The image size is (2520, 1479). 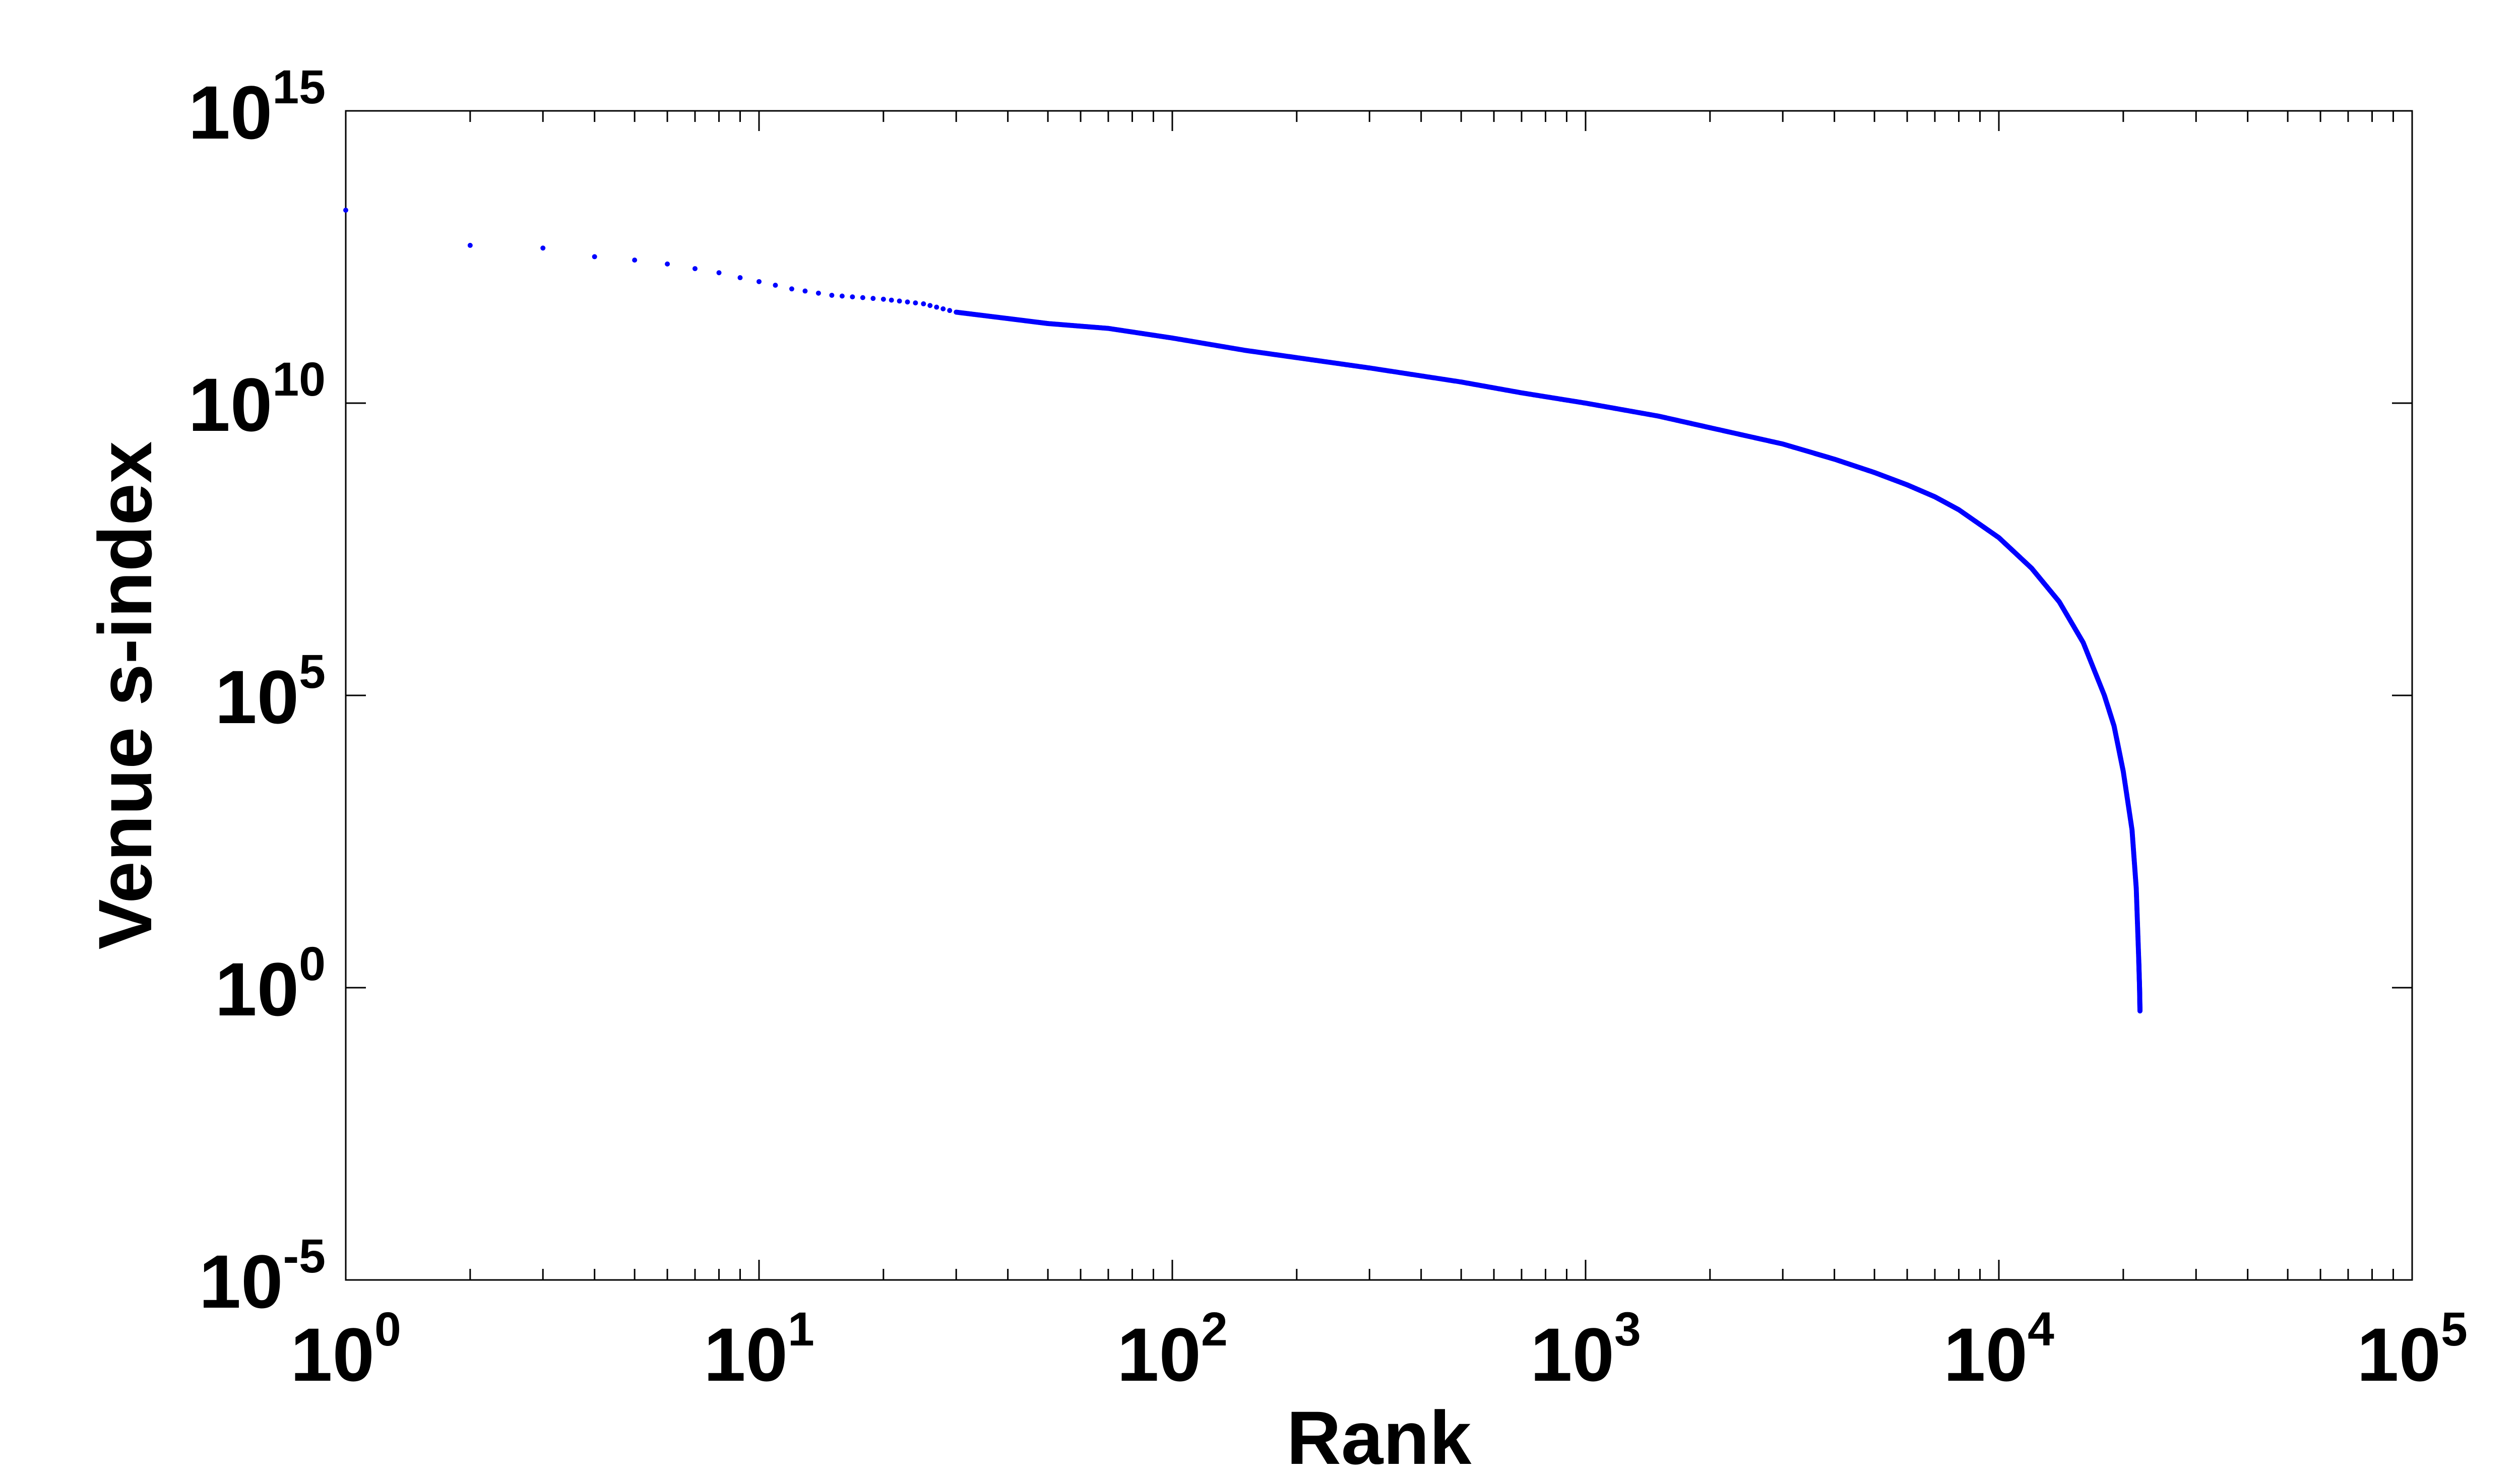 I want to click on x-axis-label: Rank, so click(x=1379, y=1437).